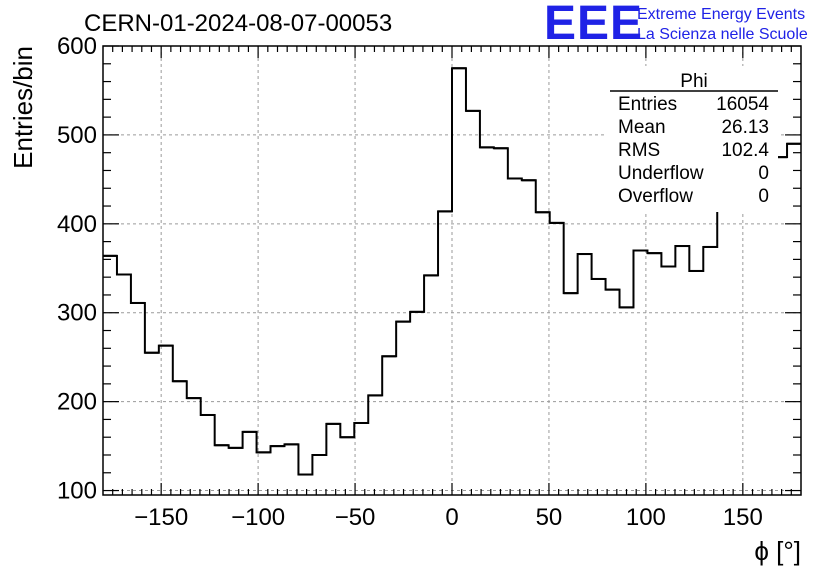 The image size is (836, 572). Describe the element at coordinates (722, 34) in the screenshot. I see `logo-line-2: La Scienza nelle Scuole` at that location.